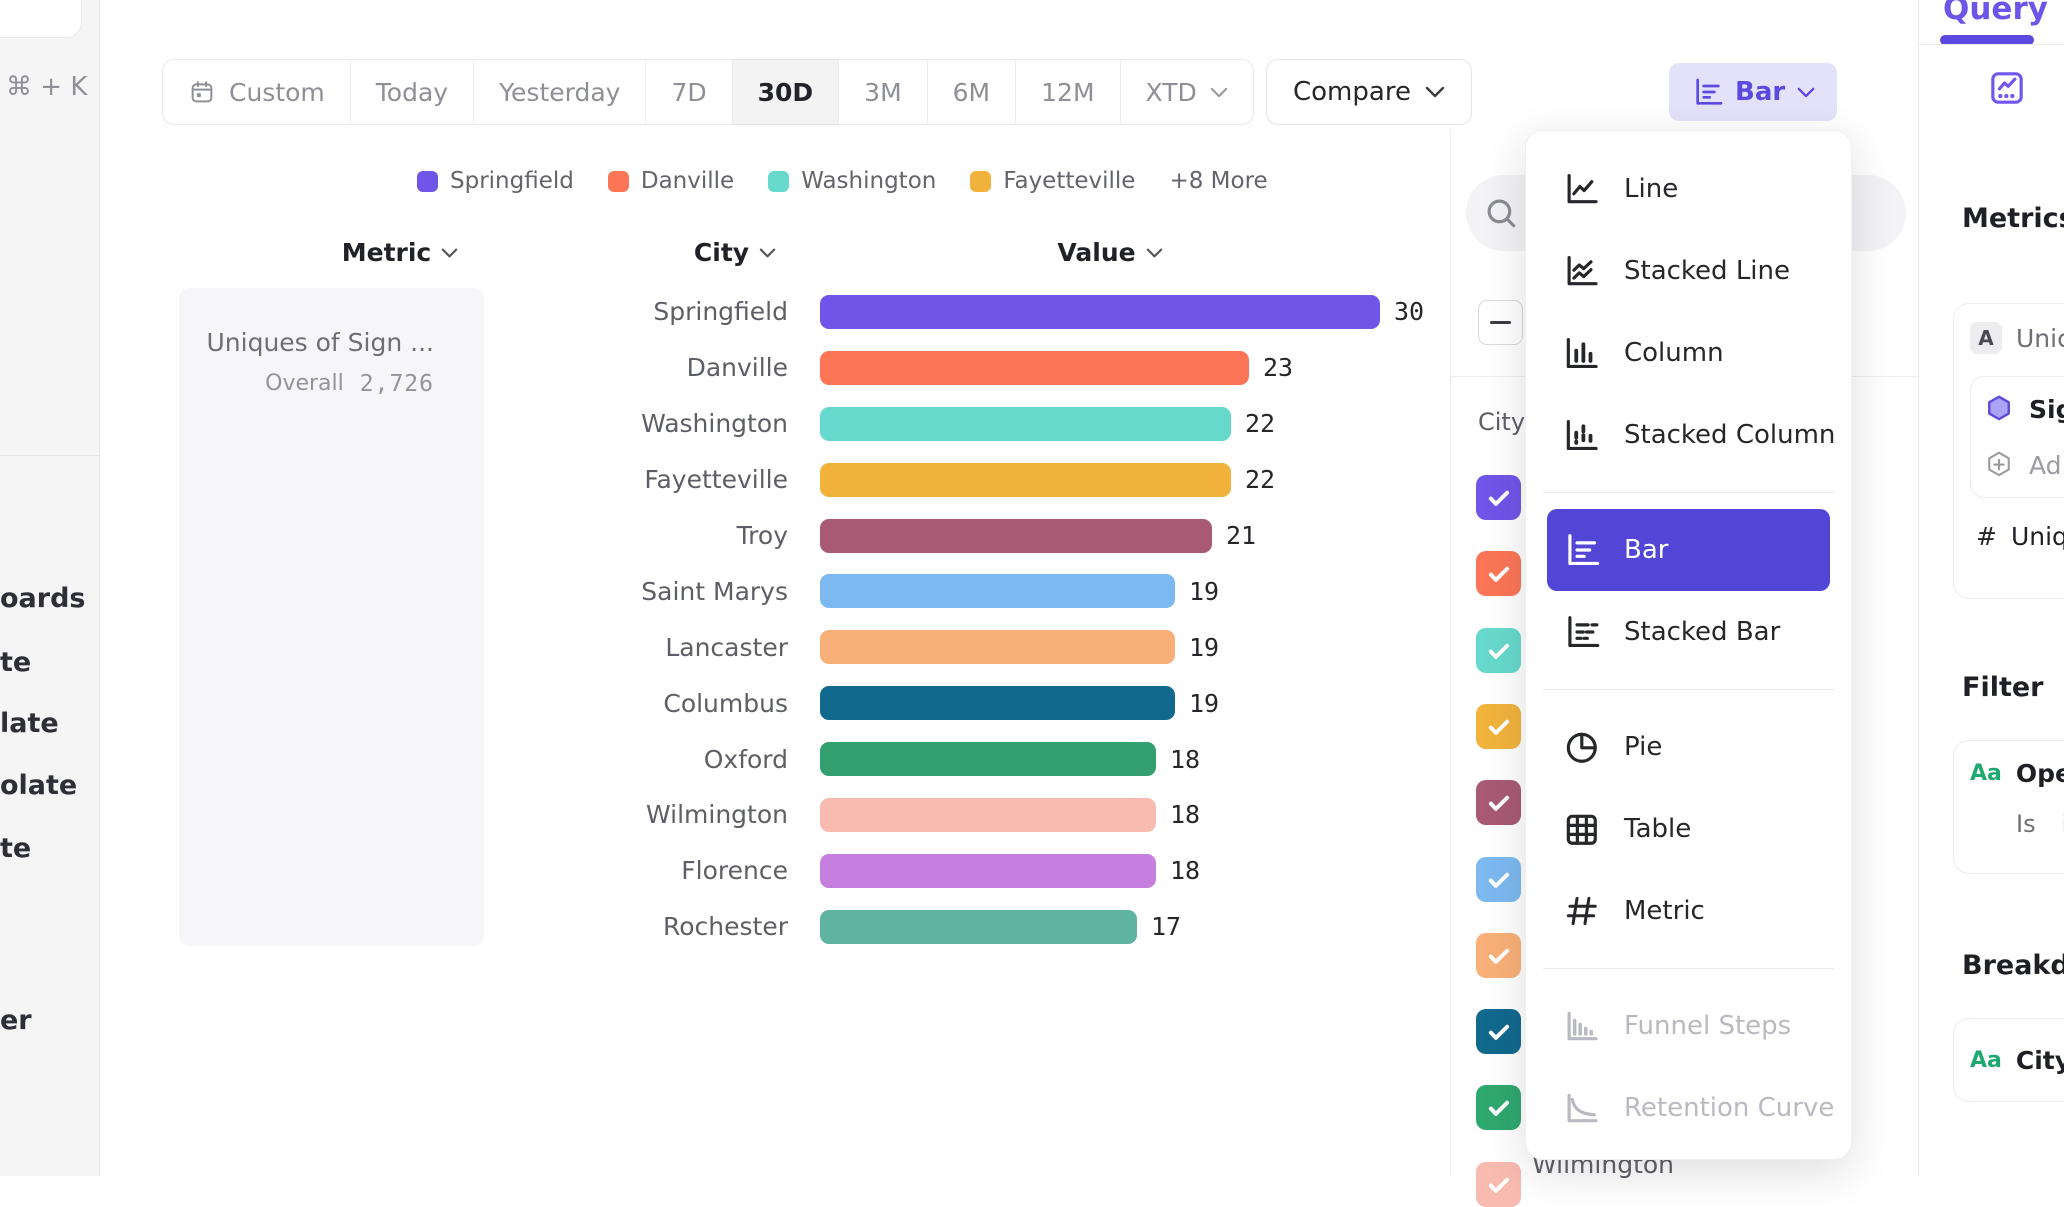 The image size is (2064, 1207). I want to click on city-header-label: City, so click(721, 252).